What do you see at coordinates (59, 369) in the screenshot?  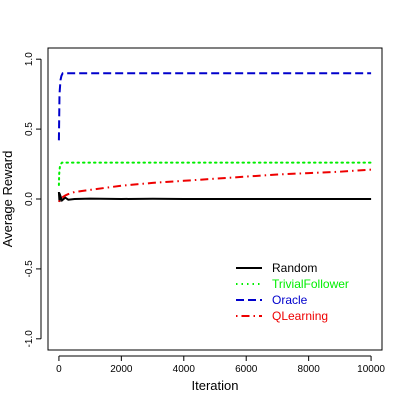 I see `x-tick-label: 0` at bounding box center [59, 369].